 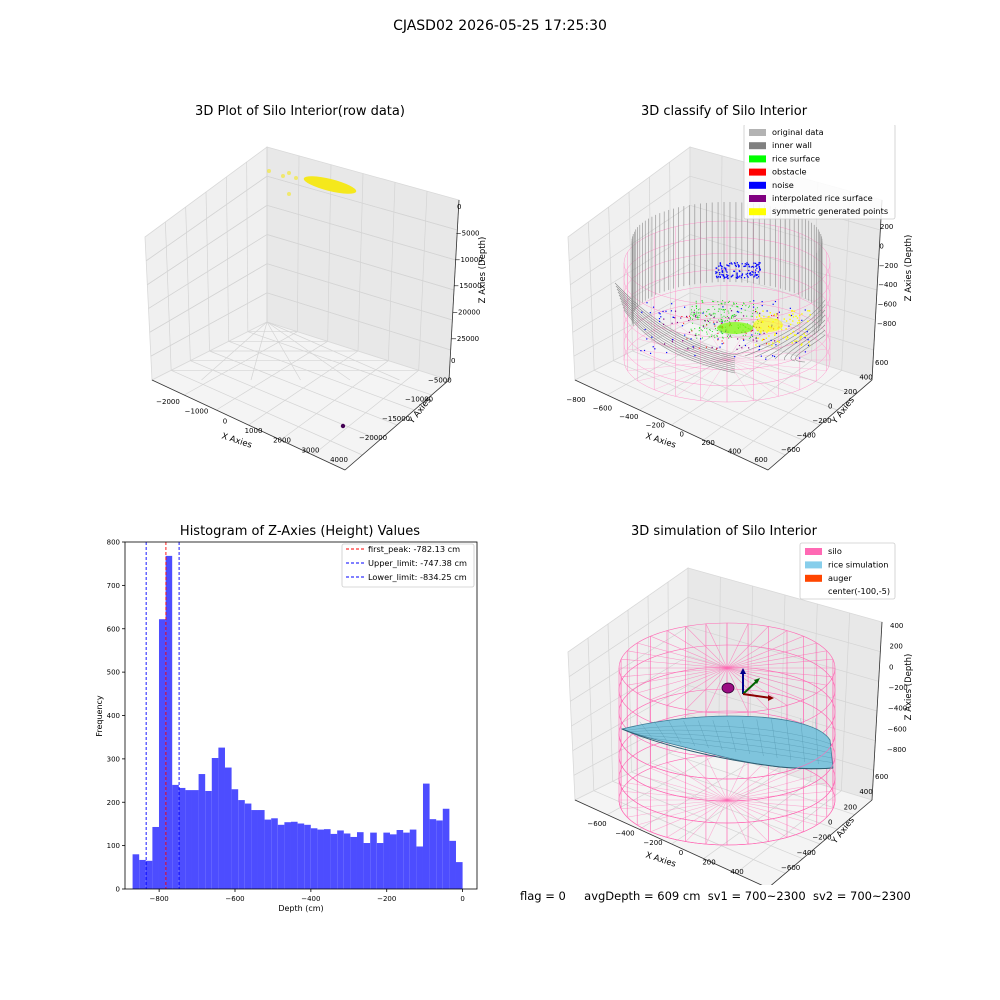 I want to click on z-tick-label: −5000, so click(x=468, y=233).